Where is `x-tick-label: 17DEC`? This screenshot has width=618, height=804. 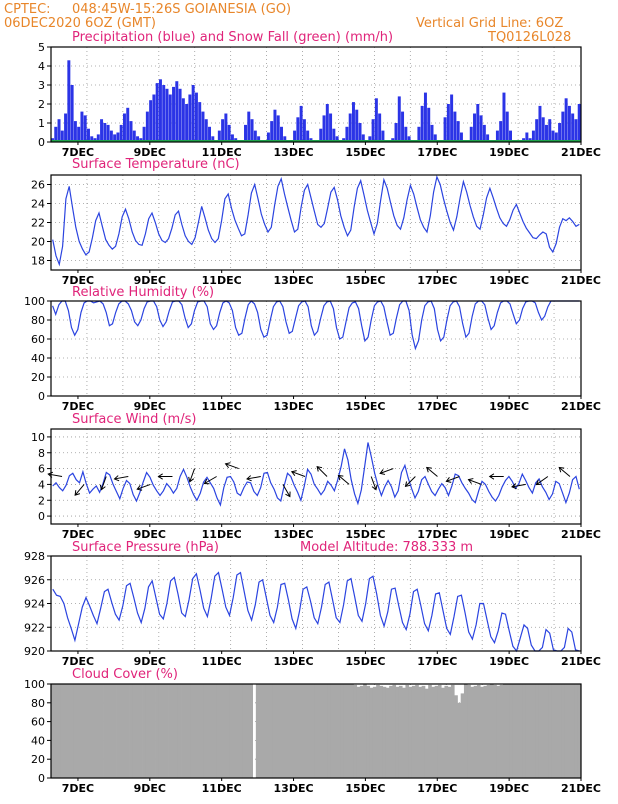 x-tick-label: 17DEC is located at coordinates (437, 406).